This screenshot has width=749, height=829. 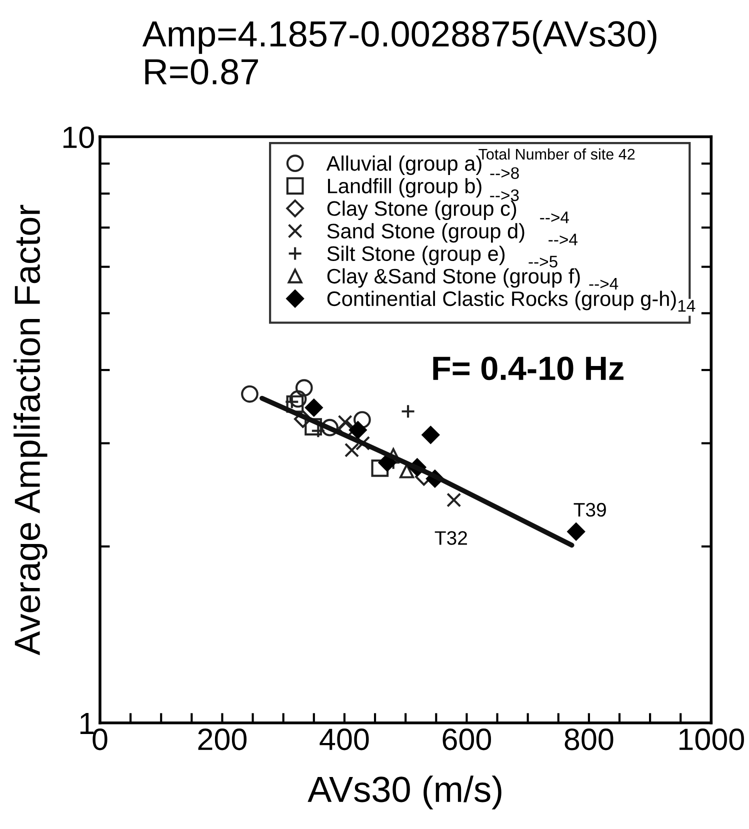 I want to click on annotation: F= 0.4-10 Hz, so click(x=528, y=368).